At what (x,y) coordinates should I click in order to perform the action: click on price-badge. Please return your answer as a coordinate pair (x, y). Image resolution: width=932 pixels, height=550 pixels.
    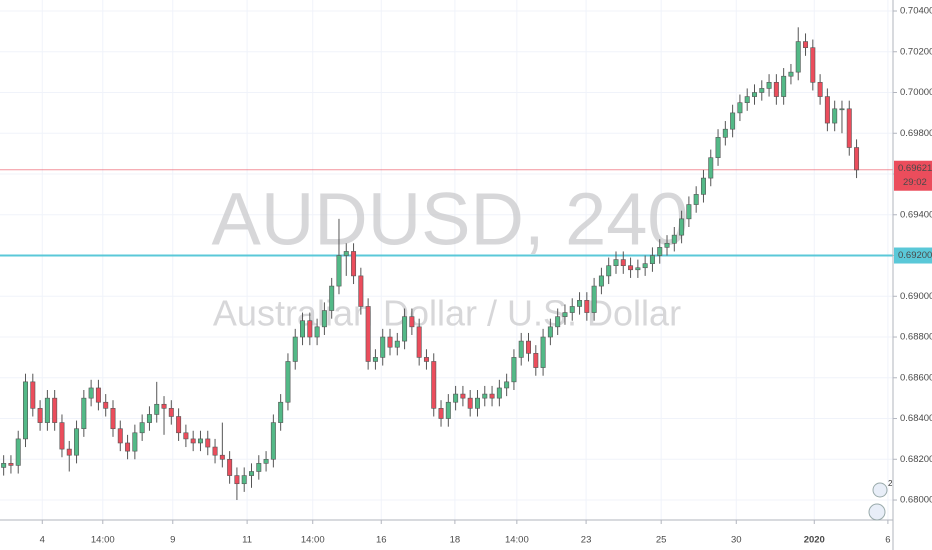
    Looking at the image, I should click on (913, 175).